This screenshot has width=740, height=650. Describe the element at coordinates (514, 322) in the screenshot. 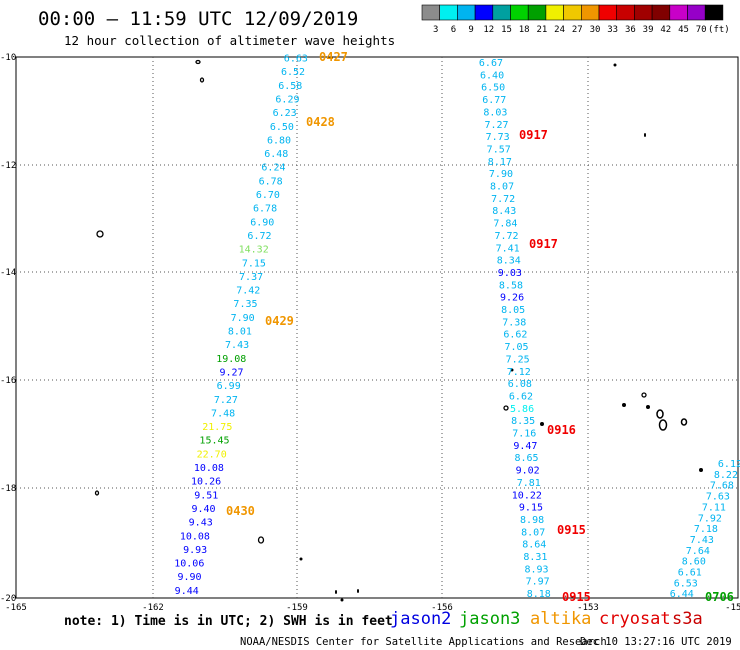

I see `wave-height-value: 7.38` at that location.